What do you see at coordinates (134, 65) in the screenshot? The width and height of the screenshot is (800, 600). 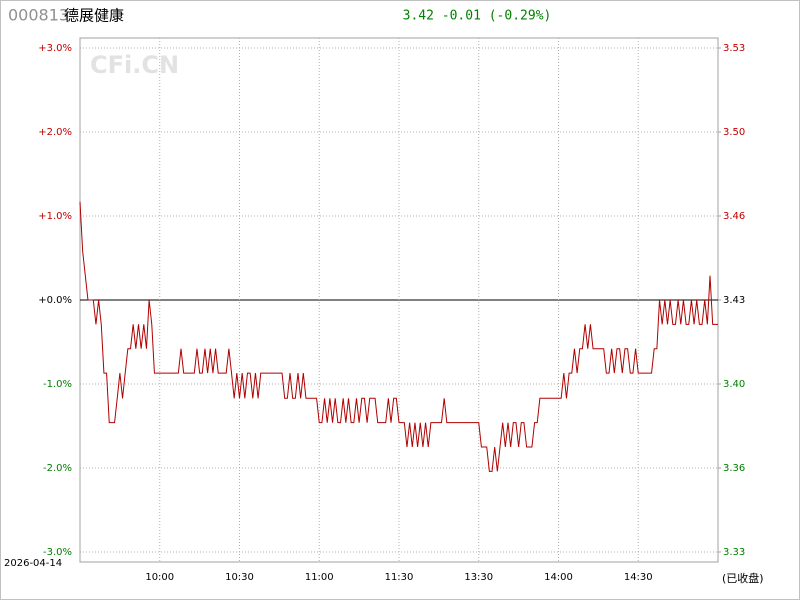 I see `watermark: CFi.CN` at bounding box center [134, 65].